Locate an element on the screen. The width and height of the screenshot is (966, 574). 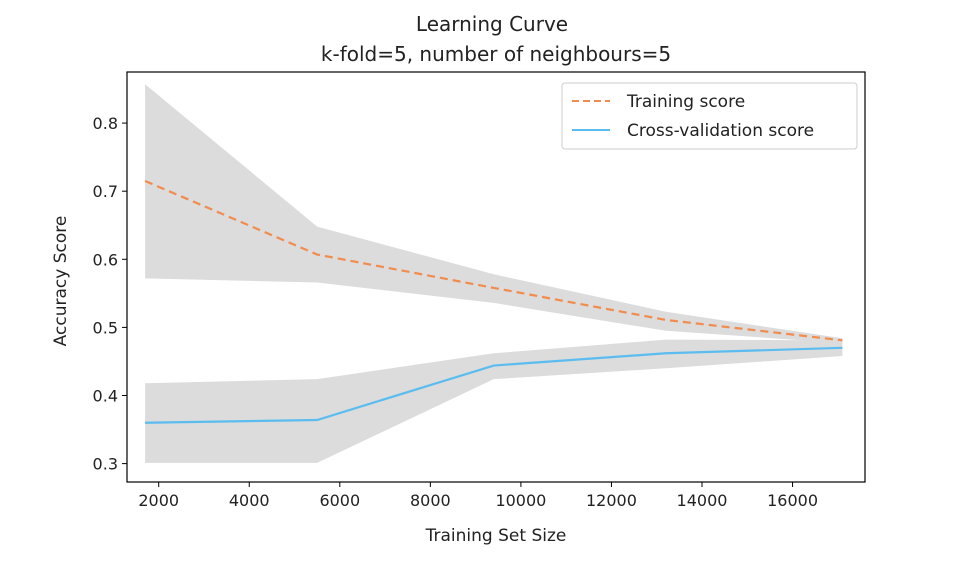
y-tick-label: 0.7 is located at coordinates (105, 191).